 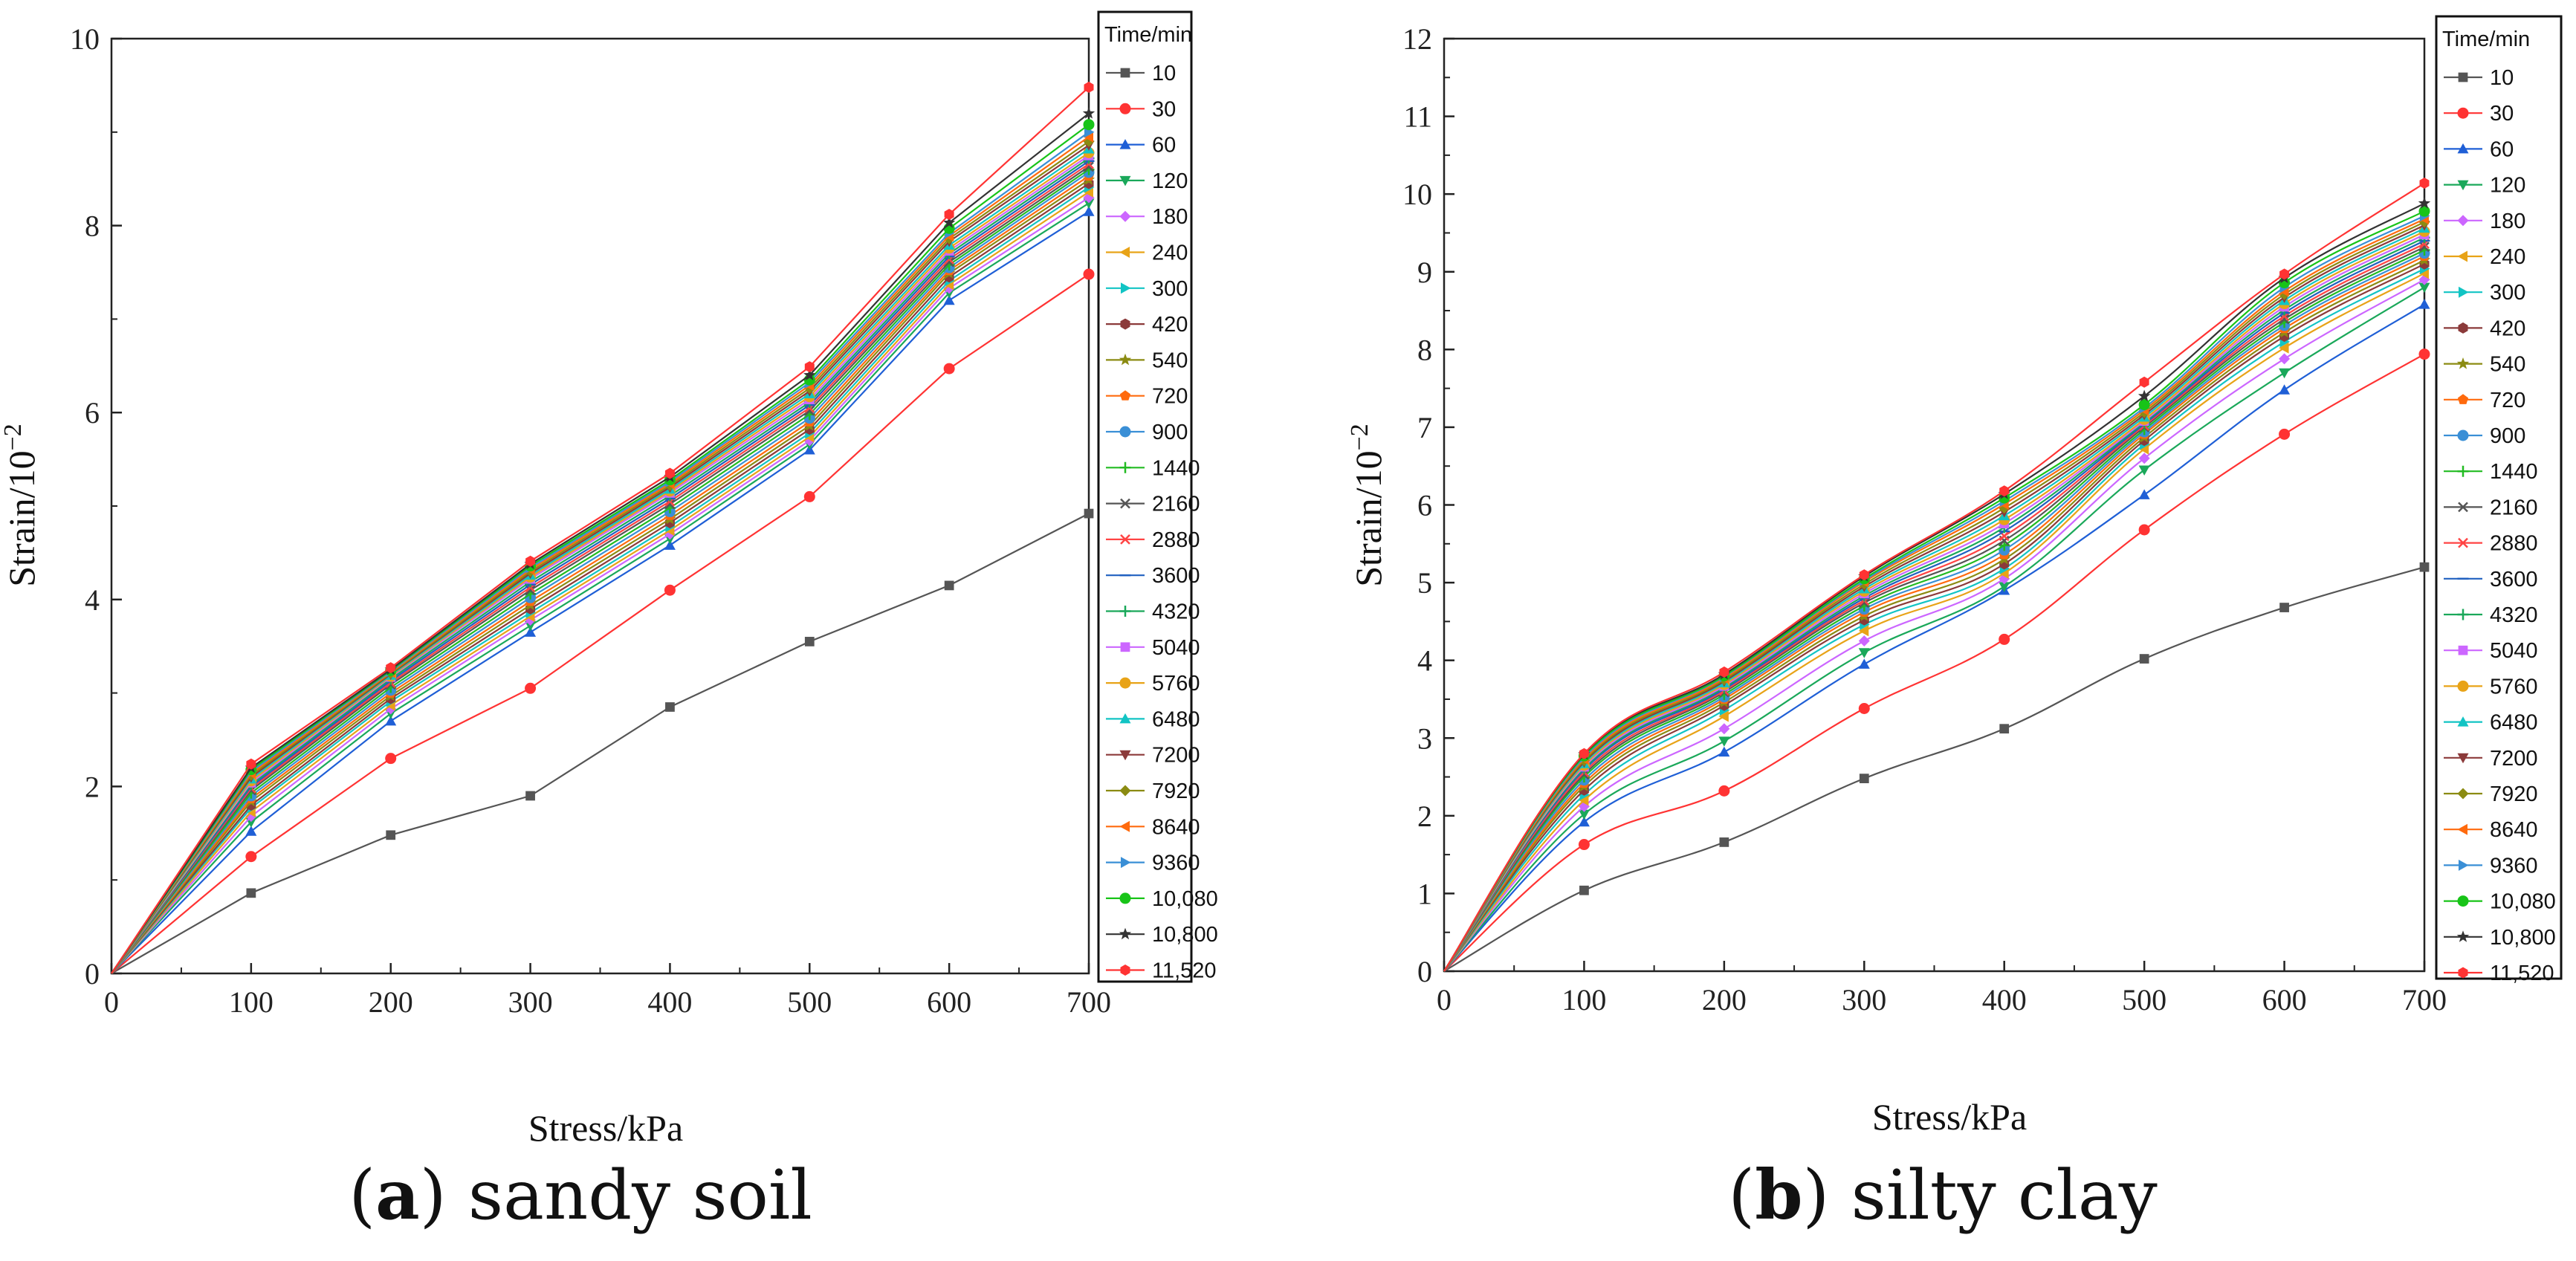 What do you see at coordinates (1185, 899) in the screenshot?
I see `legend-label: 10,080` at bounding box center [1185, 899].